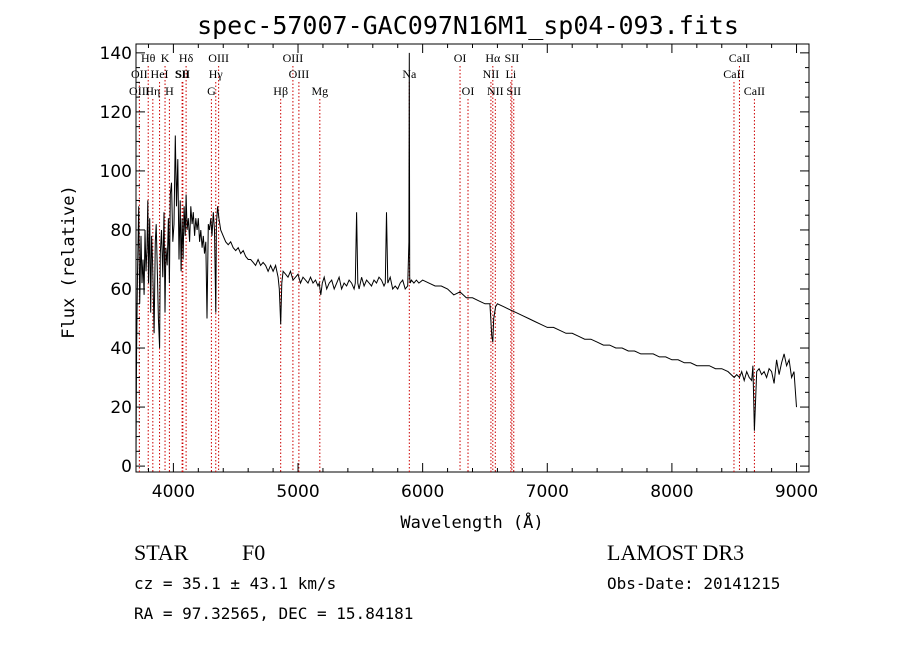  Describe the element at coordinates (319, 91) in the screenshot. I see `line-marker-label: Mg` at that location.